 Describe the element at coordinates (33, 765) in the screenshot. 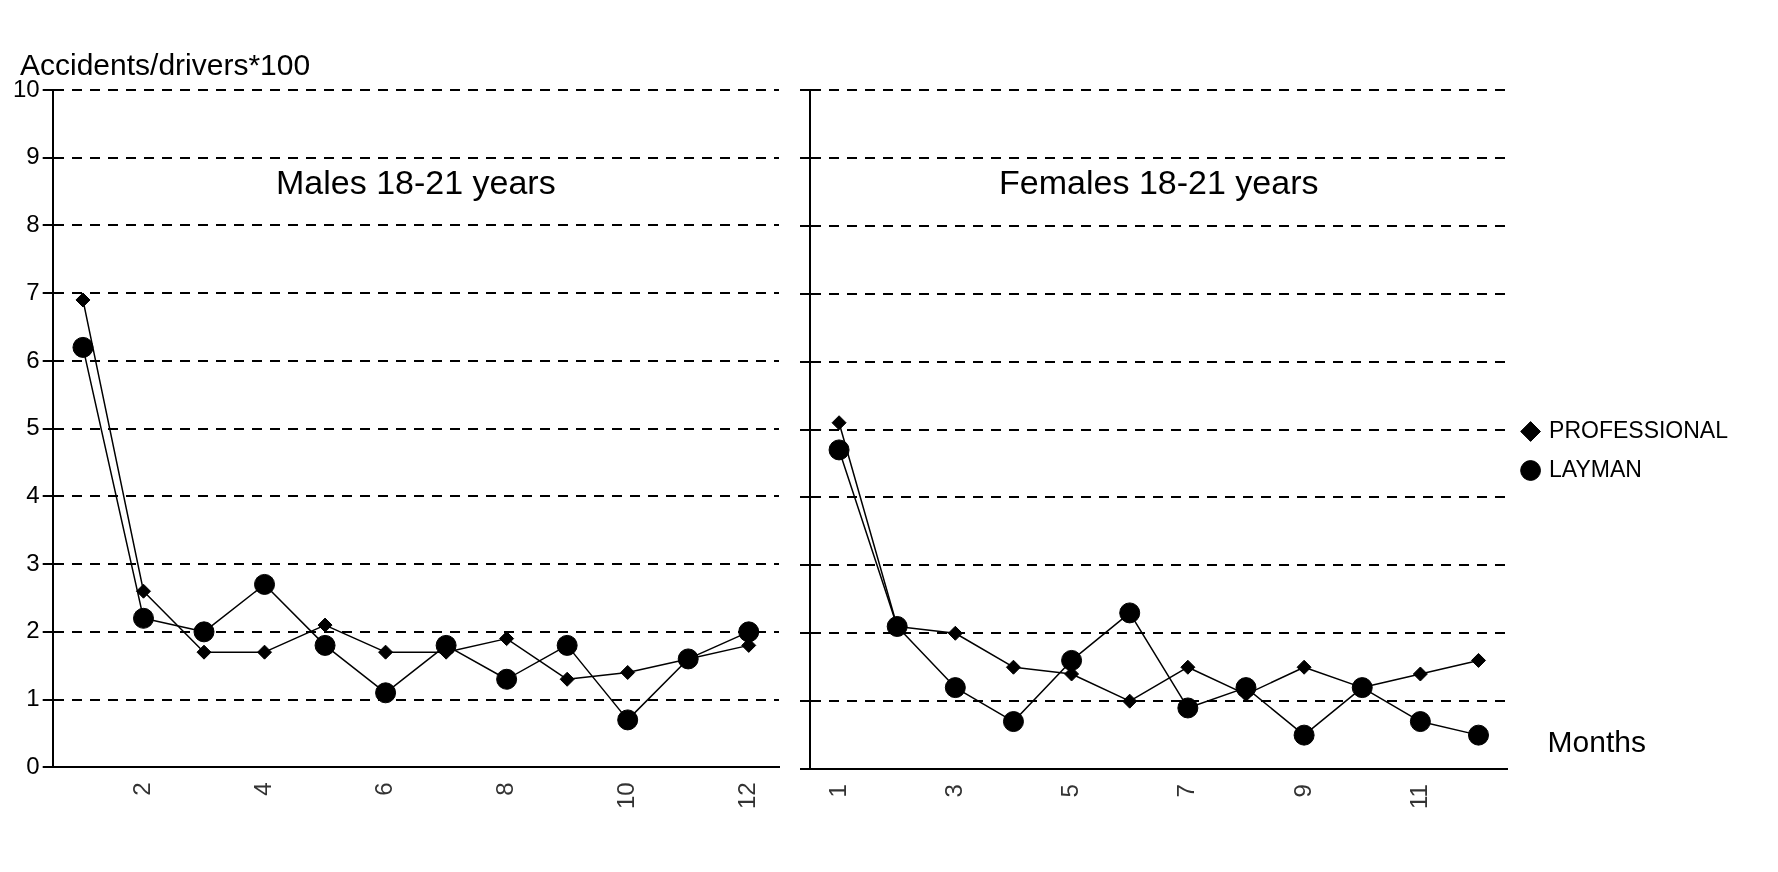

I see `y-tick-label: 0` at that location.